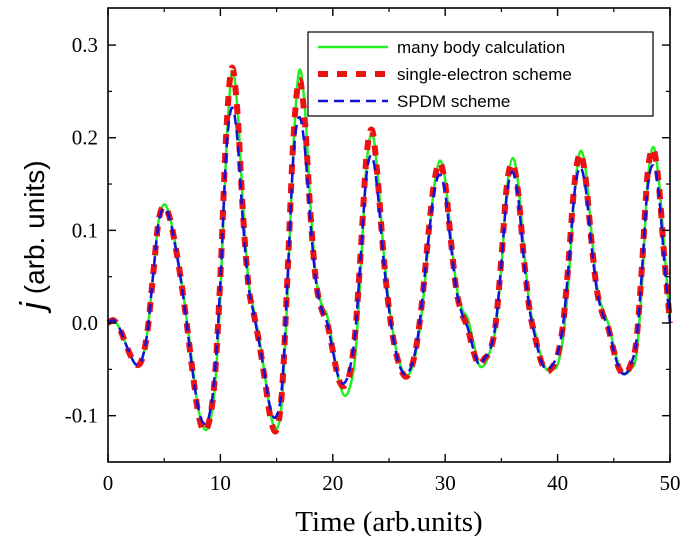  I want to click on y-axis-unit: (arb. units), so click(34, 231).